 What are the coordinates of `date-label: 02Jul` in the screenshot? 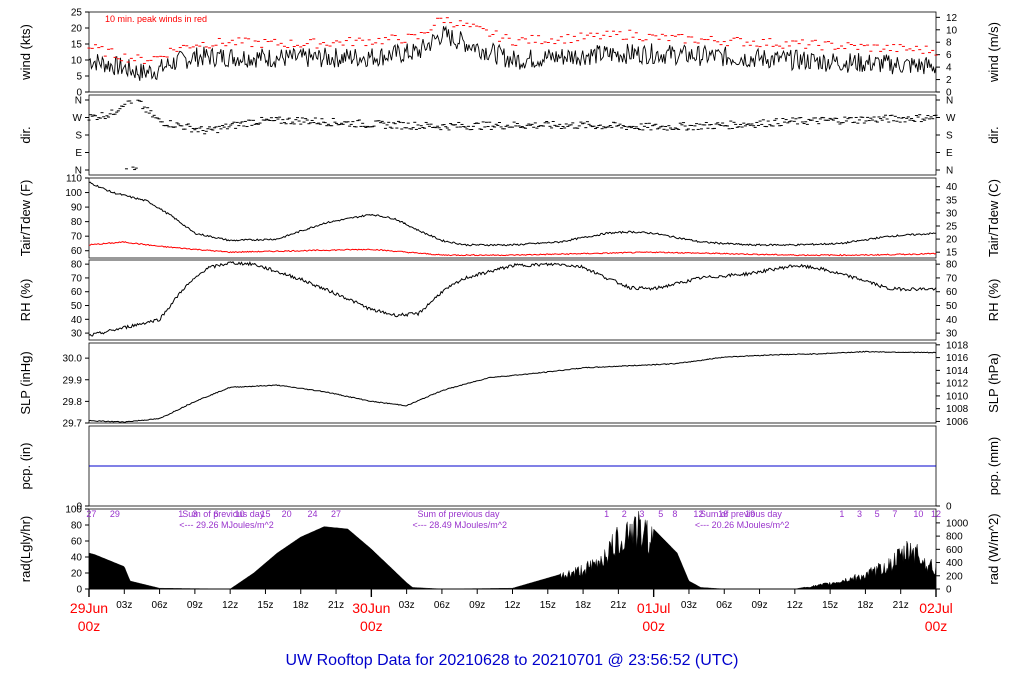 It's located at (935, 608).